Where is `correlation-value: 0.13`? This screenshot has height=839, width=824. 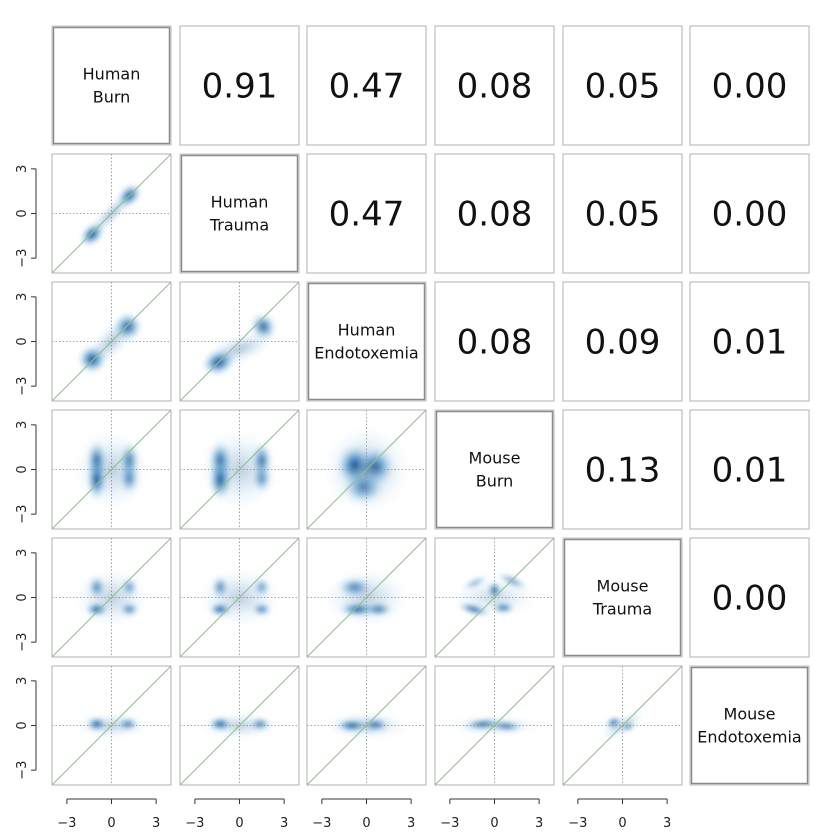 correlation-value: 0.13 is located at coordinates (623, 471).